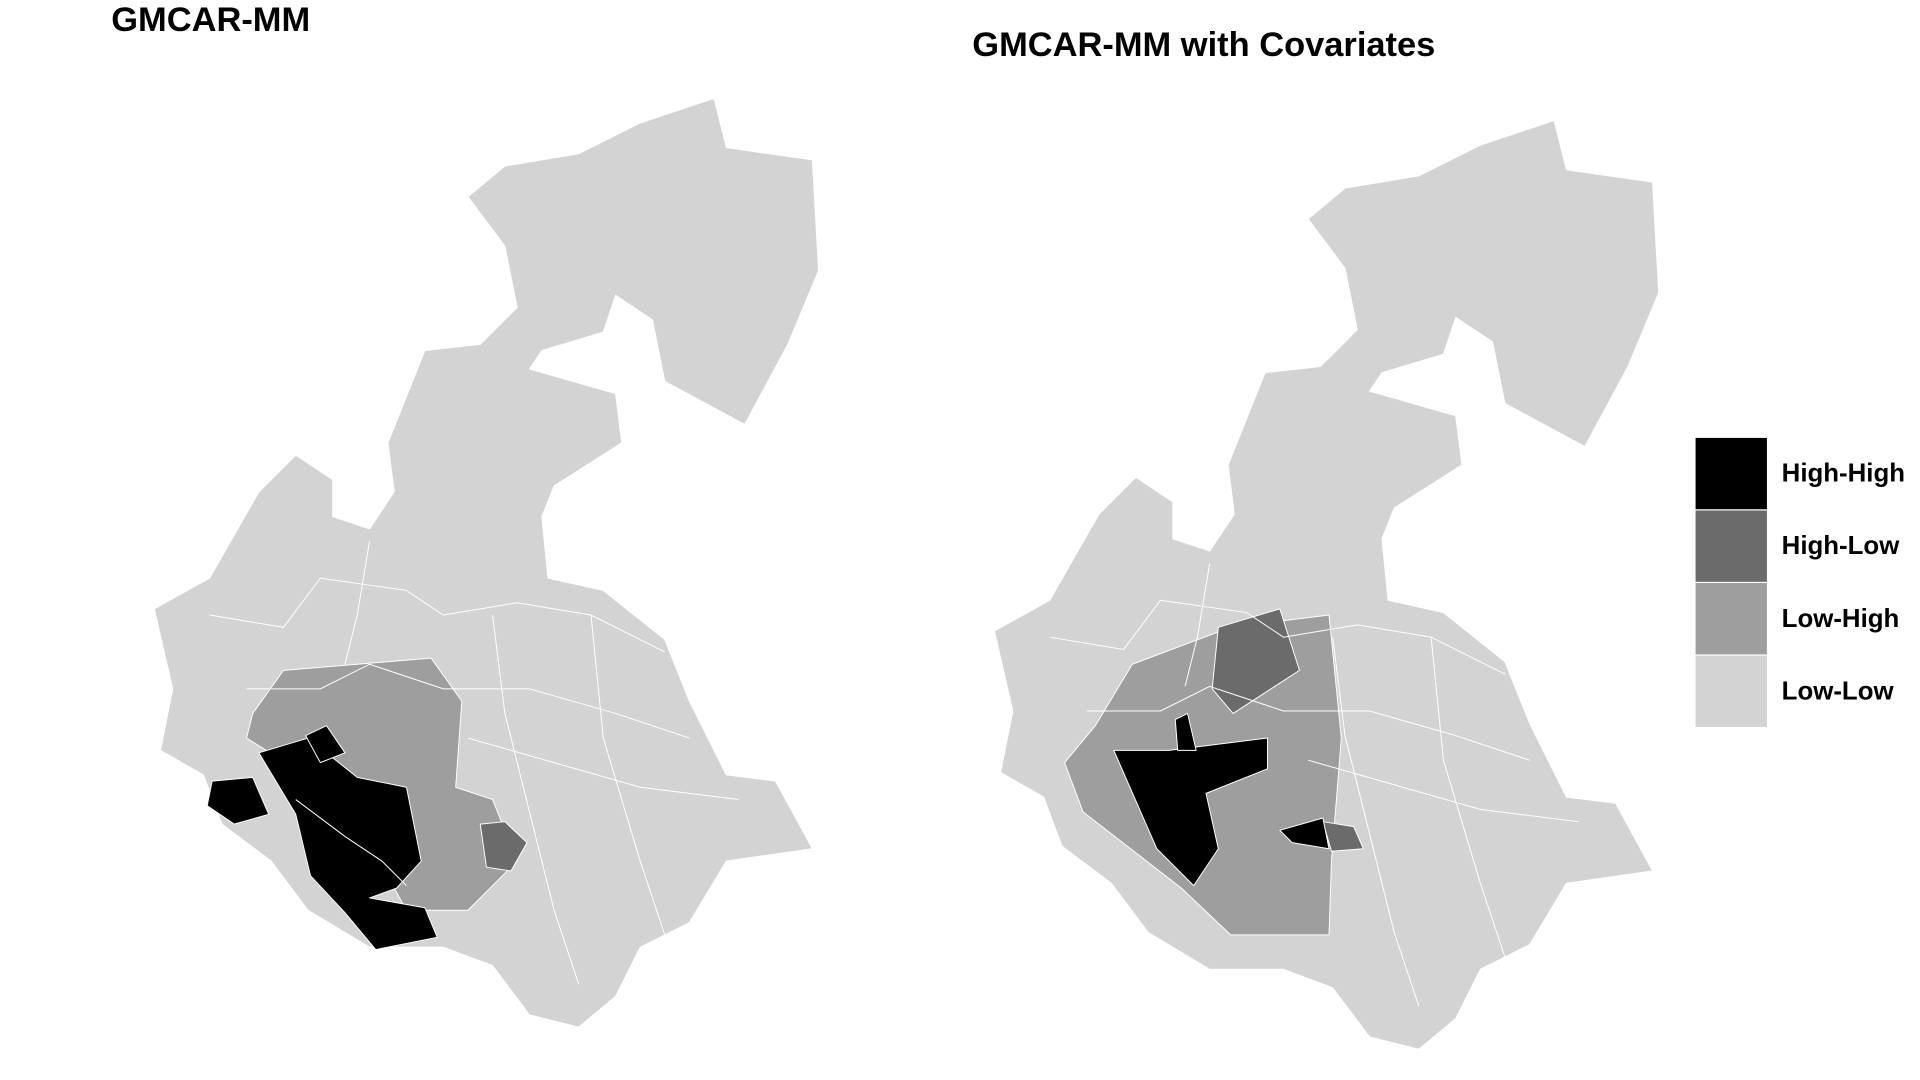 Image resolution: width=1920 pixels, height=1080 pixels. I want to click on map-title: GMCAR-MM, so click(210, 20).